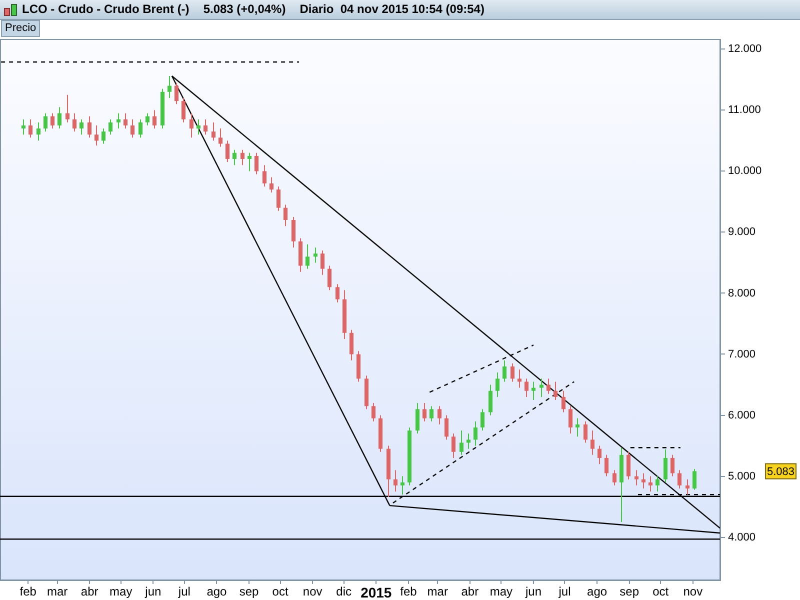 The height and width of the screenshot is (600, 800). What do you see at coordinates (745, 171) in the screenshot?
I see `y-tick-label: 10.000` at bounding box center [745, 171].